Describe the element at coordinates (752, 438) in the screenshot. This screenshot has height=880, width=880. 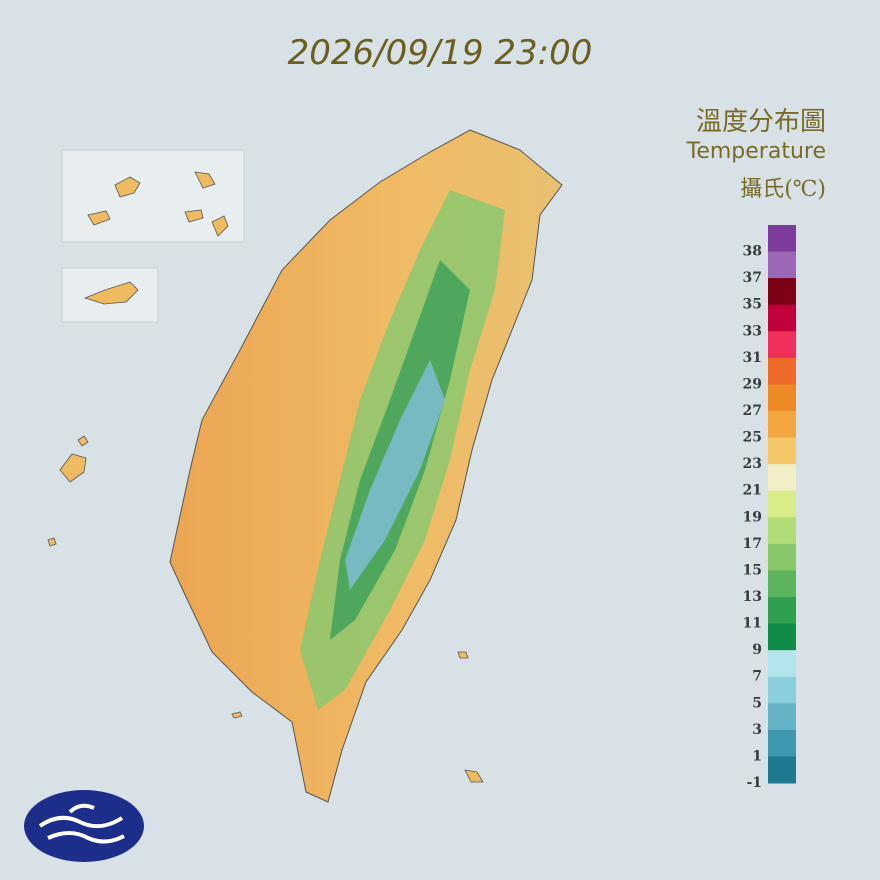
I see `legend-label: 25` at that location.